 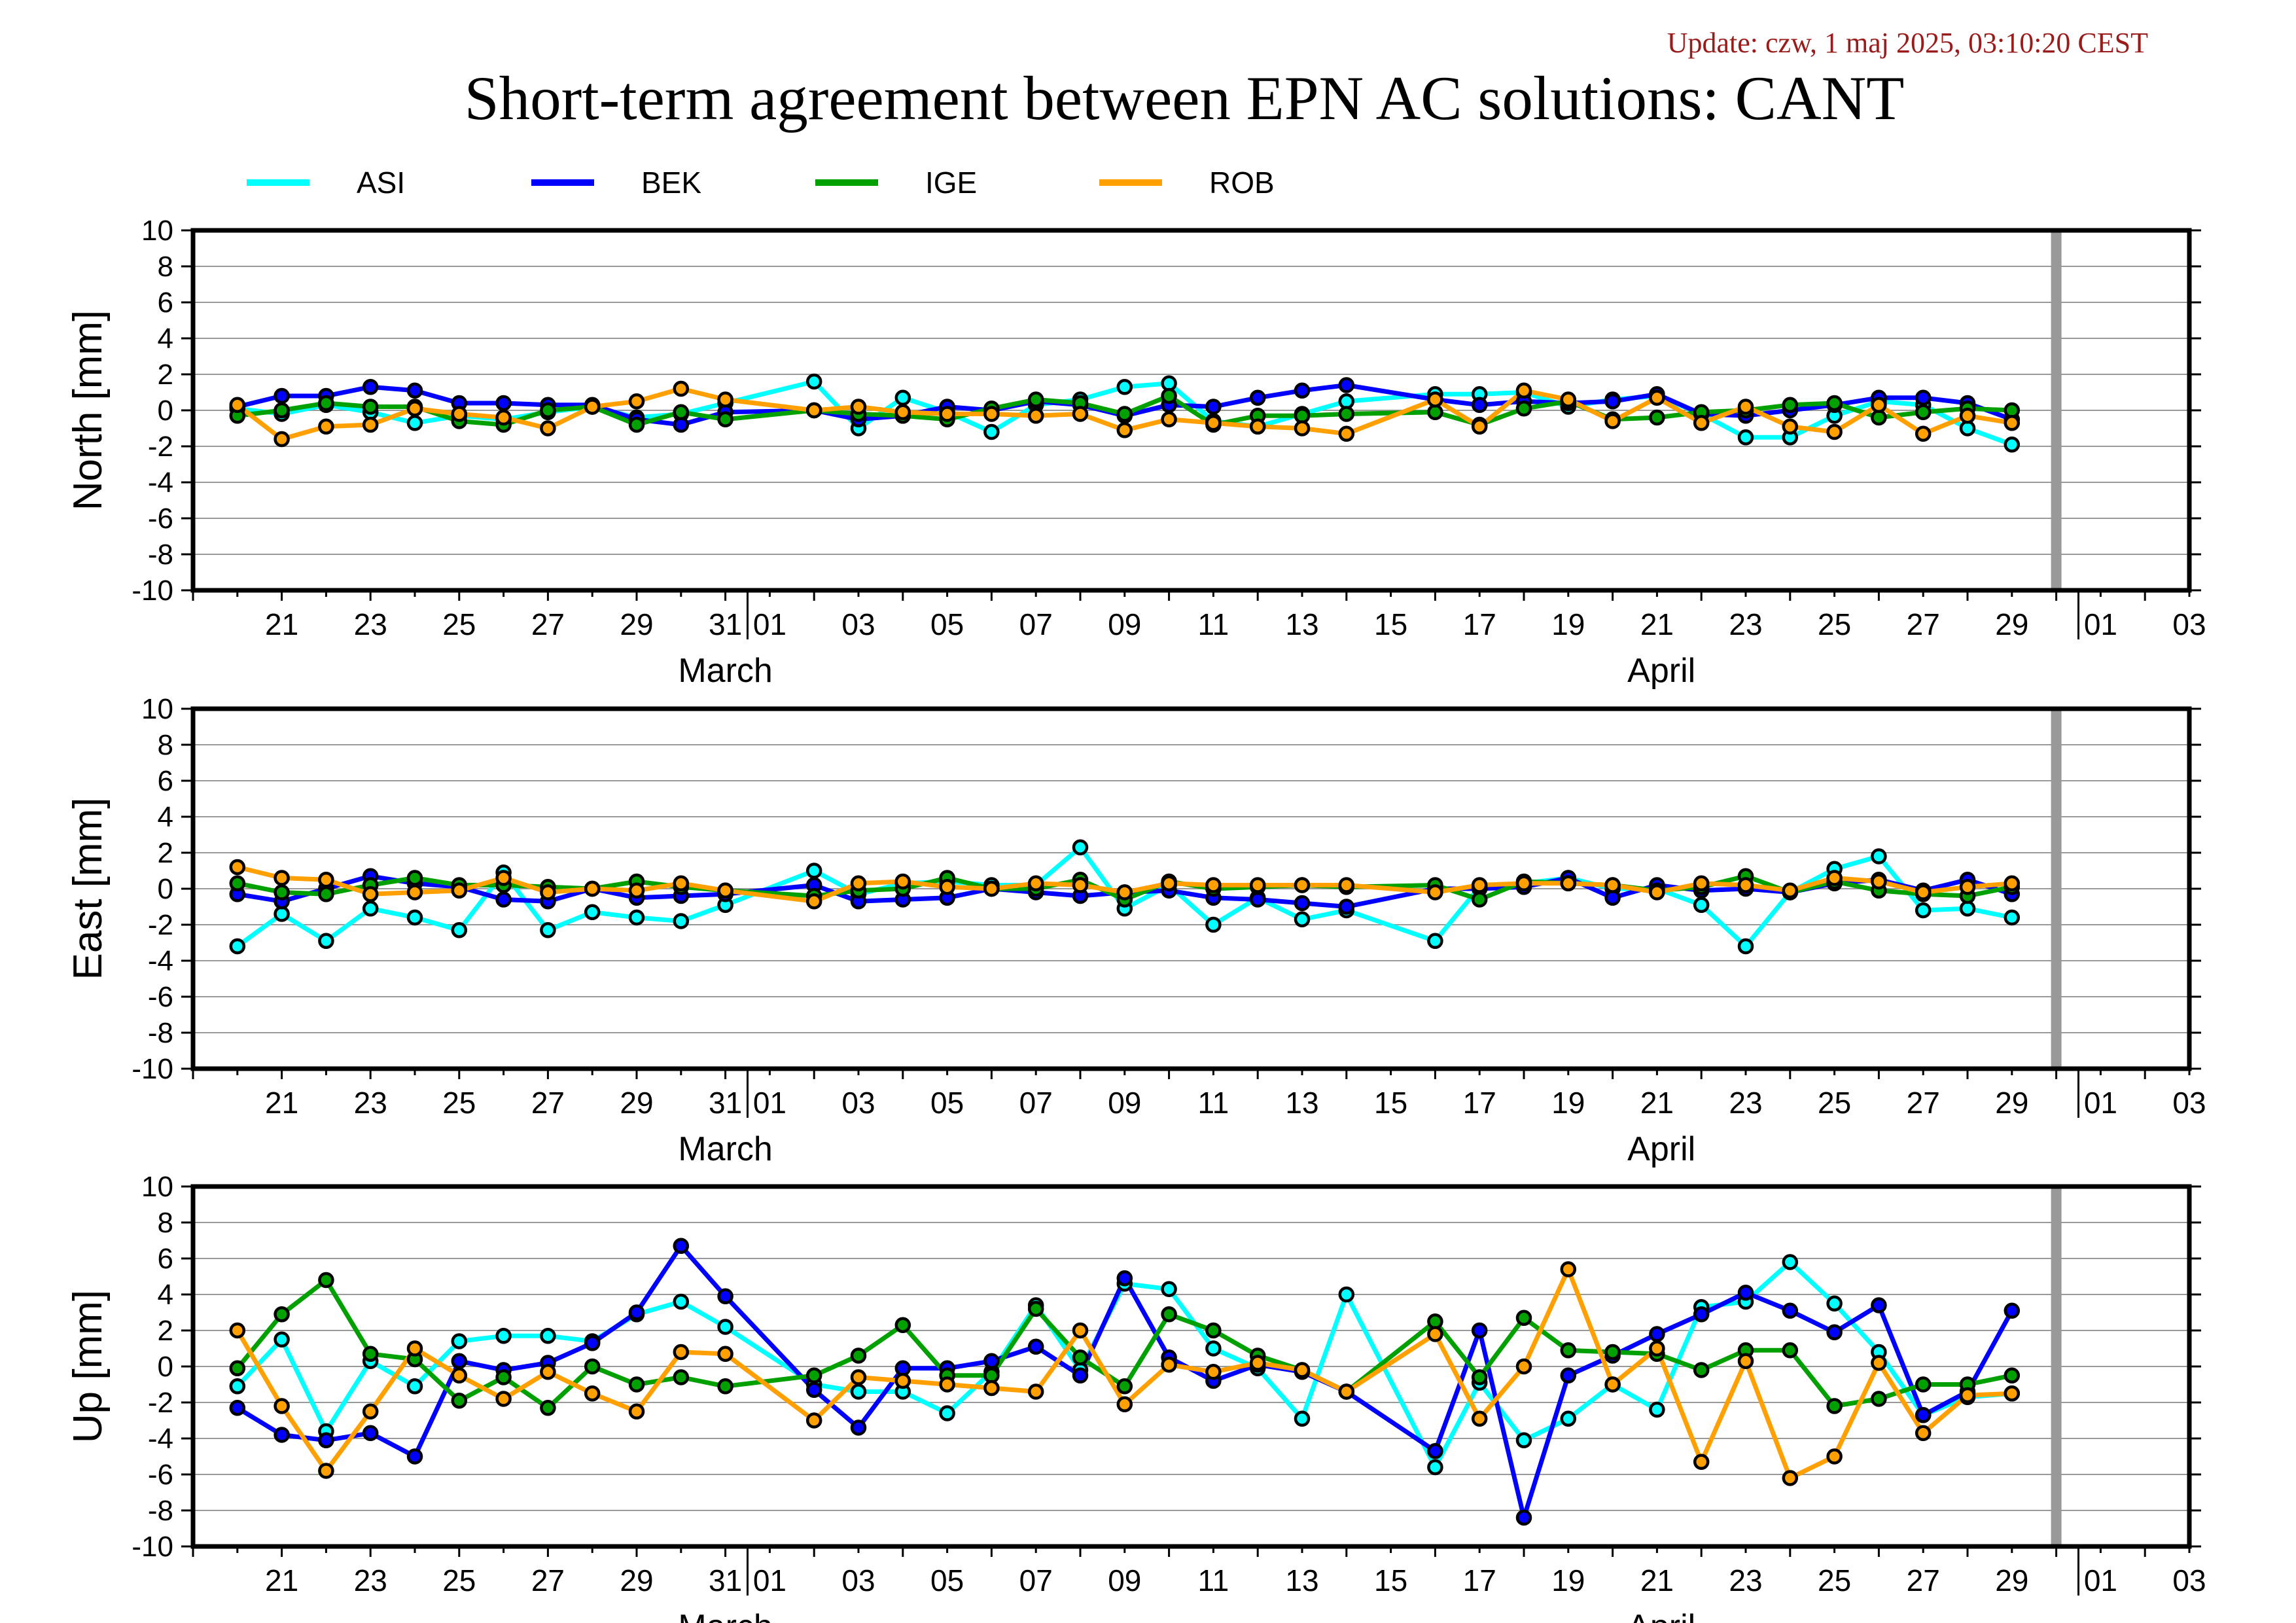 I want to click on legend-label-rob: ROB, so click(x=1242, y=183).